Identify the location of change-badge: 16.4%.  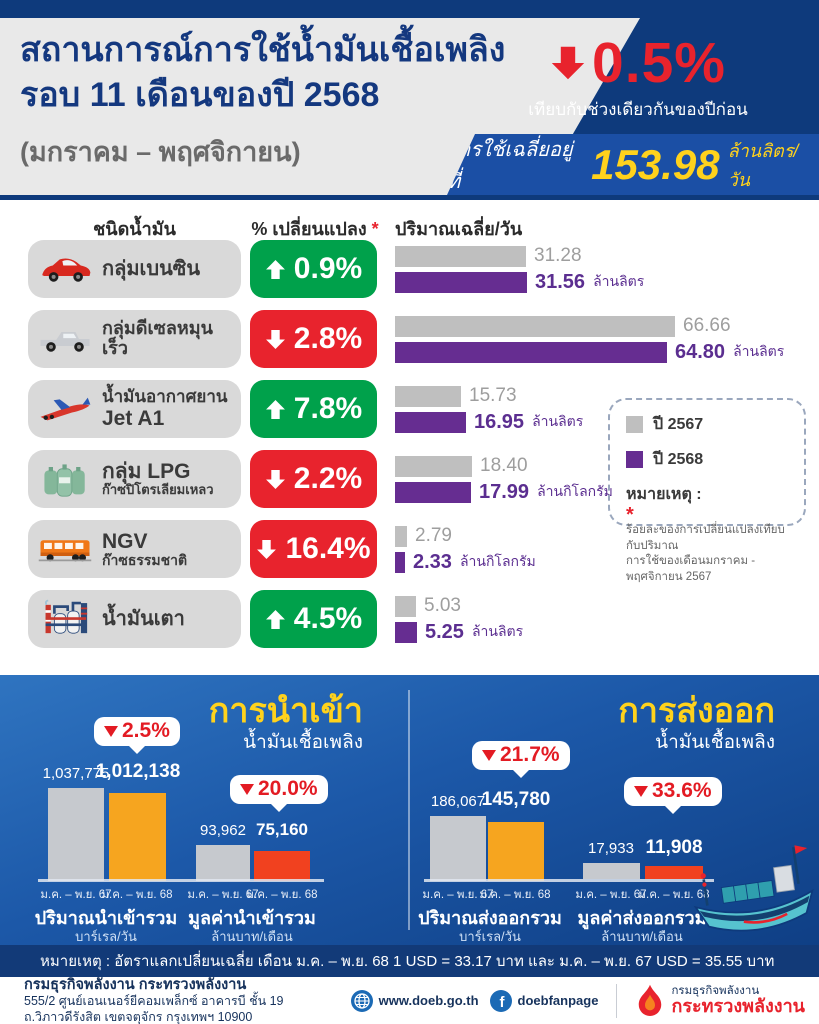
(313, 549).